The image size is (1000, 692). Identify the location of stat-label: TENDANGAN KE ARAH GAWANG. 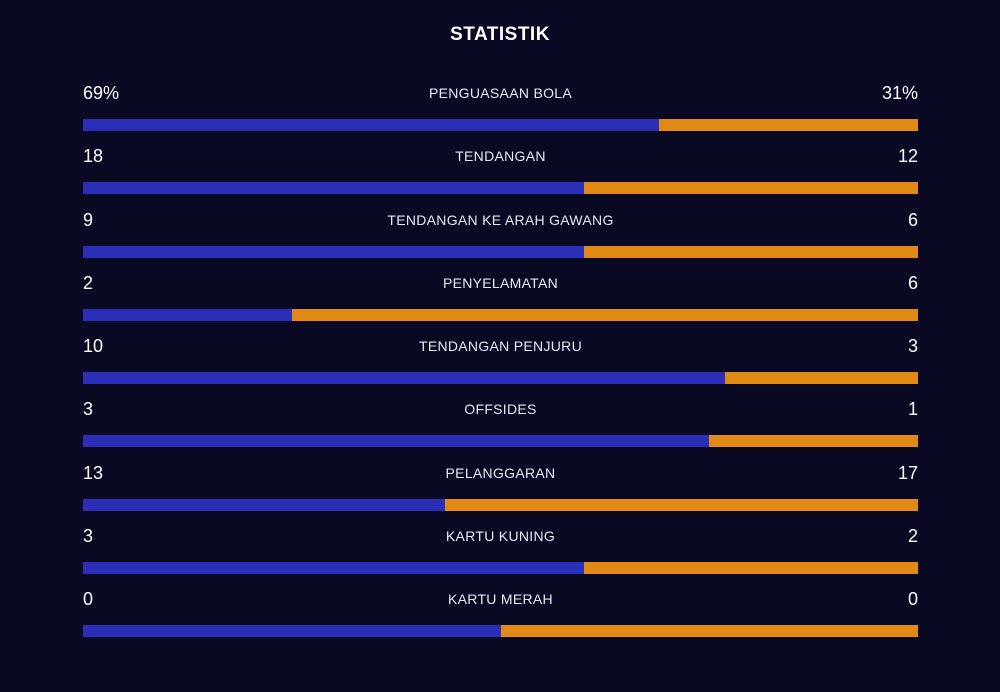
(500, 219).